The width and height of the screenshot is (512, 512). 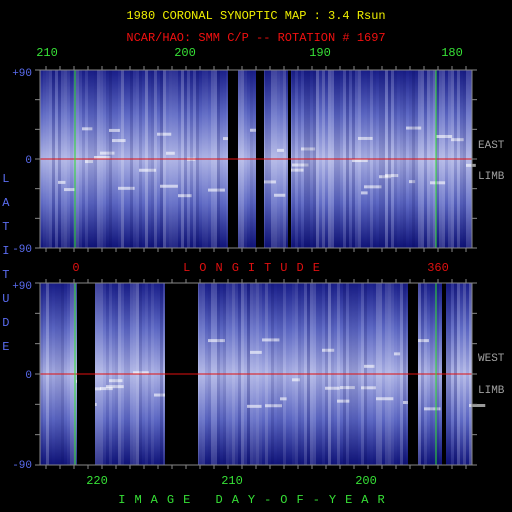 I want to click on y-axis-title: LATITUDE, so click(x=6, y=268).